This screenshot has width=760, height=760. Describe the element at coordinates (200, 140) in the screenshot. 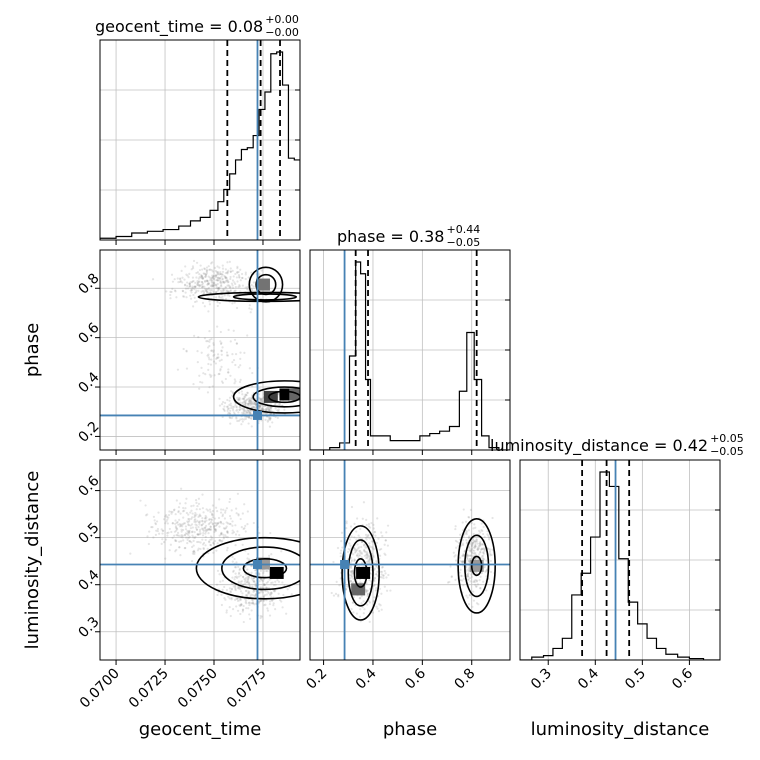

I see `grid` at that location.